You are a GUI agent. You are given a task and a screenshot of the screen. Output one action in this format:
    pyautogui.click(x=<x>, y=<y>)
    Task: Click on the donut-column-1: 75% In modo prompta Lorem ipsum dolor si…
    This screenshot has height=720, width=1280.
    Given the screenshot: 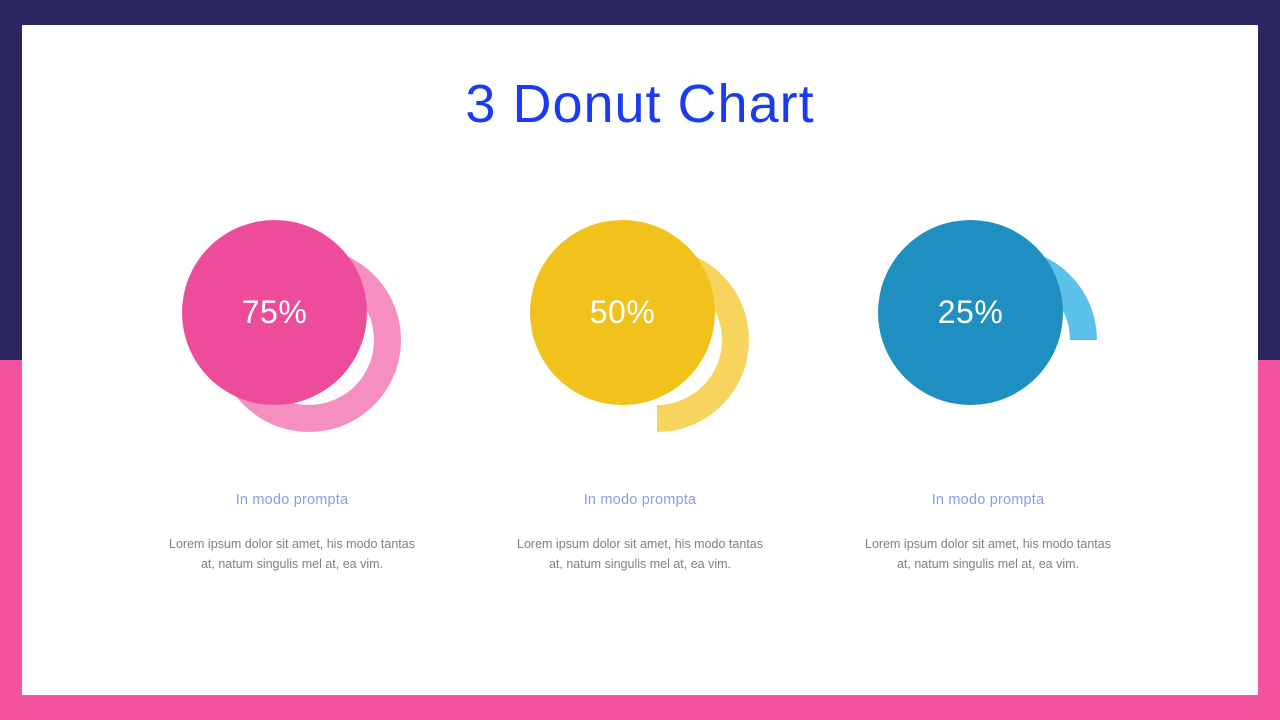 What is the action you would take?
    pyautogui.click(x=292, y=397)
    